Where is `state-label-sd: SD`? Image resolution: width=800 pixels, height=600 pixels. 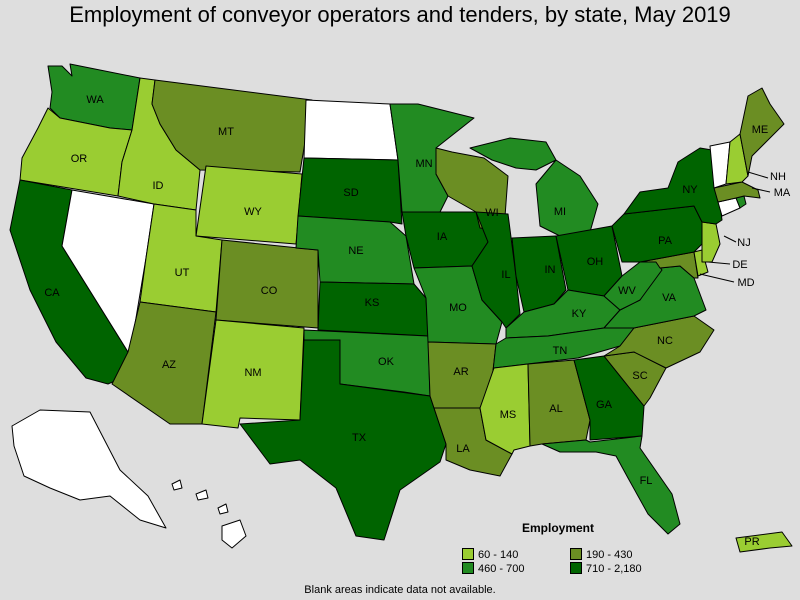
state-label-sd: SD is located at coordinates (350, 193).